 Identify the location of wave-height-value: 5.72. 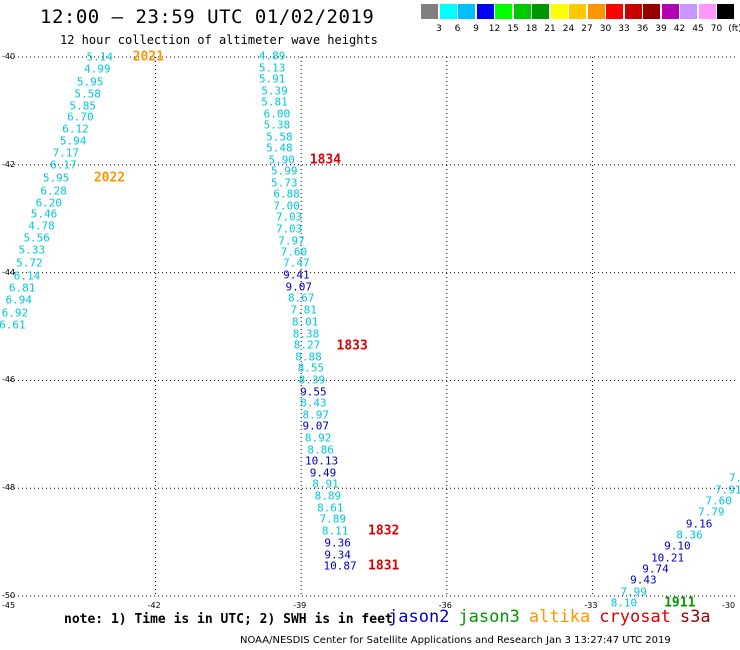
(29, 263).